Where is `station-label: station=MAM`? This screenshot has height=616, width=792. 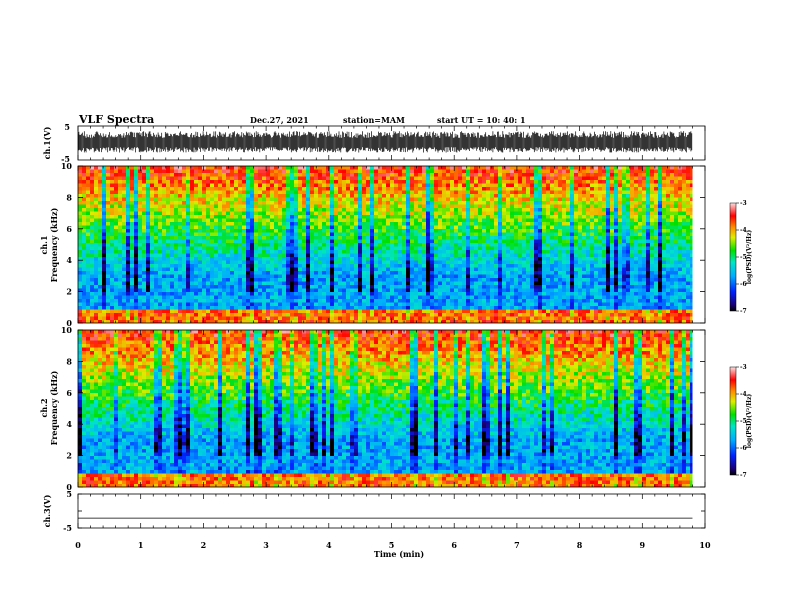 station-label: station=MAM is located at coordinates (374, 120).